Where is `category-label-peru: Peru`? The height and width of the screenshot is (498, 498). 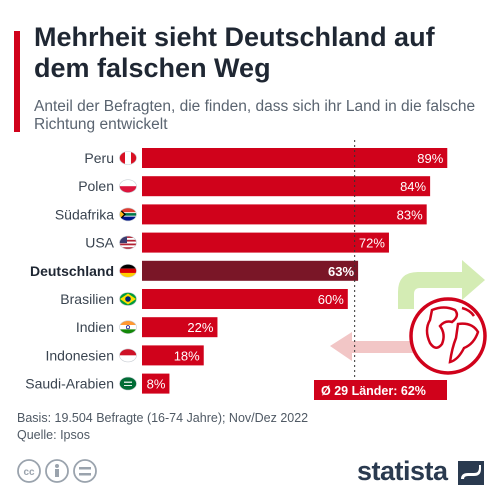 category-label-peru: Peru is located at coordinates (99, 158).